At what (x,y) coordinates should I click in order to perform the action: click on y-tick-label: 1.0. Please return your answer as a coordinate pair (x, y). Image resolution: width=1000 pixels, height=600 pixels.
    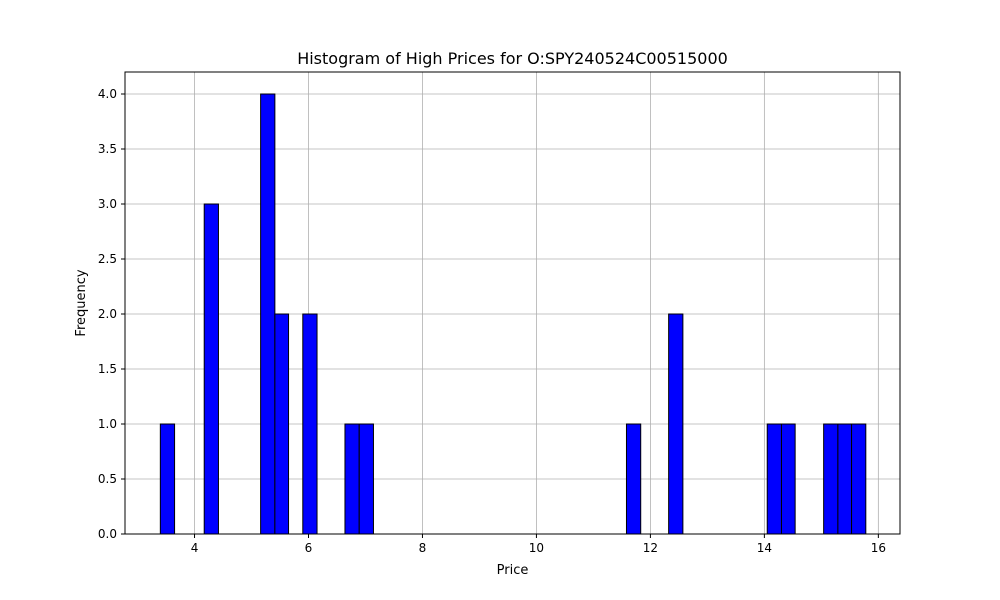
    Looking at the image, I should click on (107, 424).